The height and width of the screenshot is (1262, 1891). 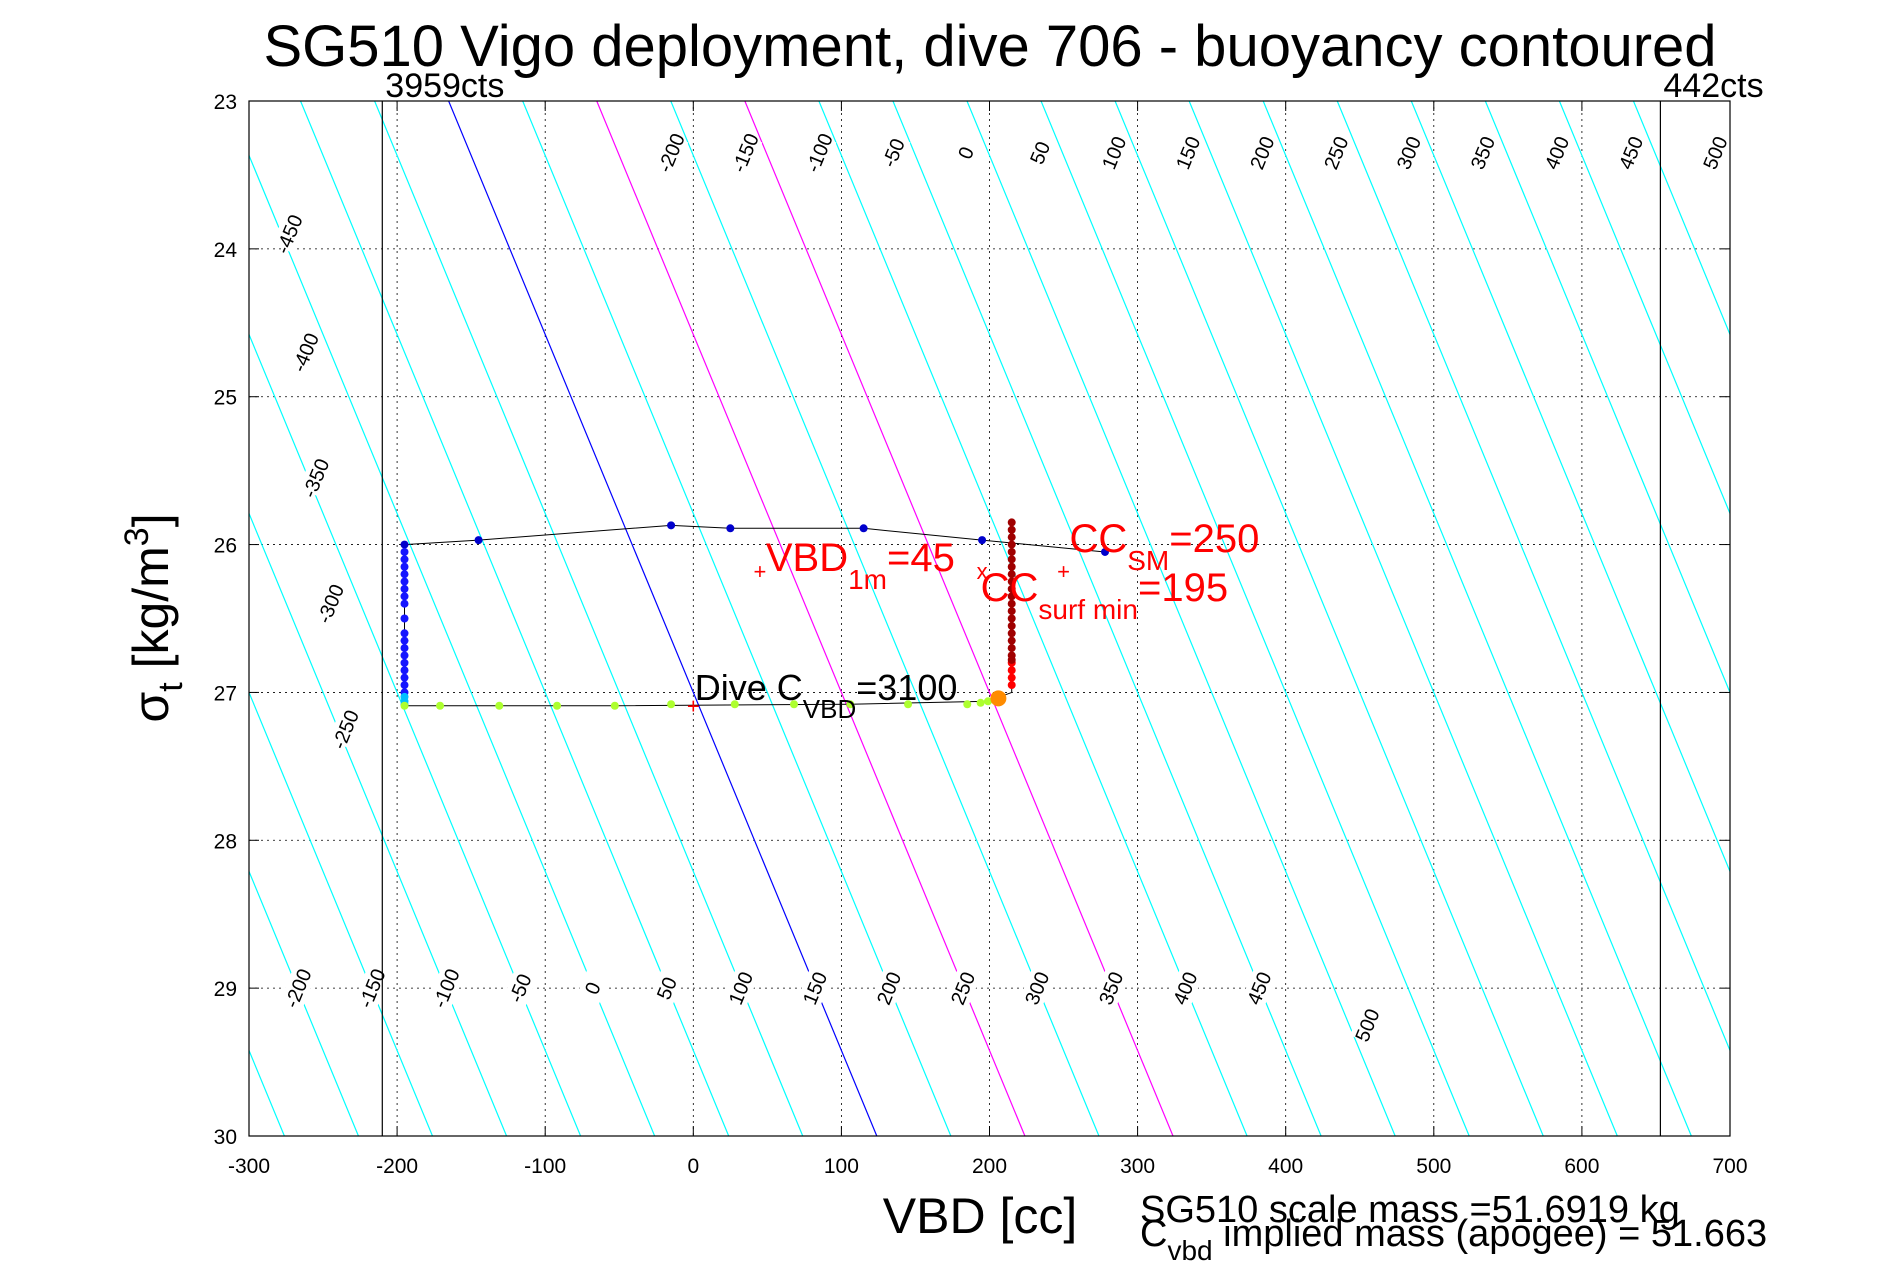 I want to click on x-axis-label: VBD [cc], so click(x=980, y=1216).